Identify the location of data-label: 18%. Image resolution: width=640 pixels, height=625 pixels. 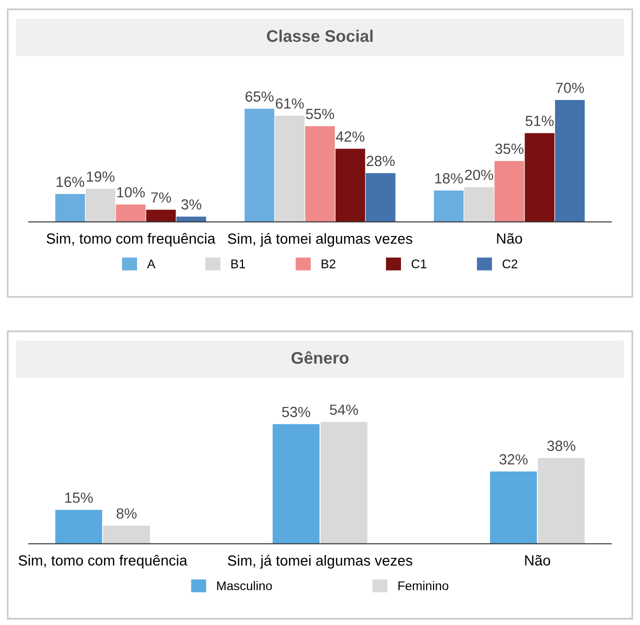
(449, 178).